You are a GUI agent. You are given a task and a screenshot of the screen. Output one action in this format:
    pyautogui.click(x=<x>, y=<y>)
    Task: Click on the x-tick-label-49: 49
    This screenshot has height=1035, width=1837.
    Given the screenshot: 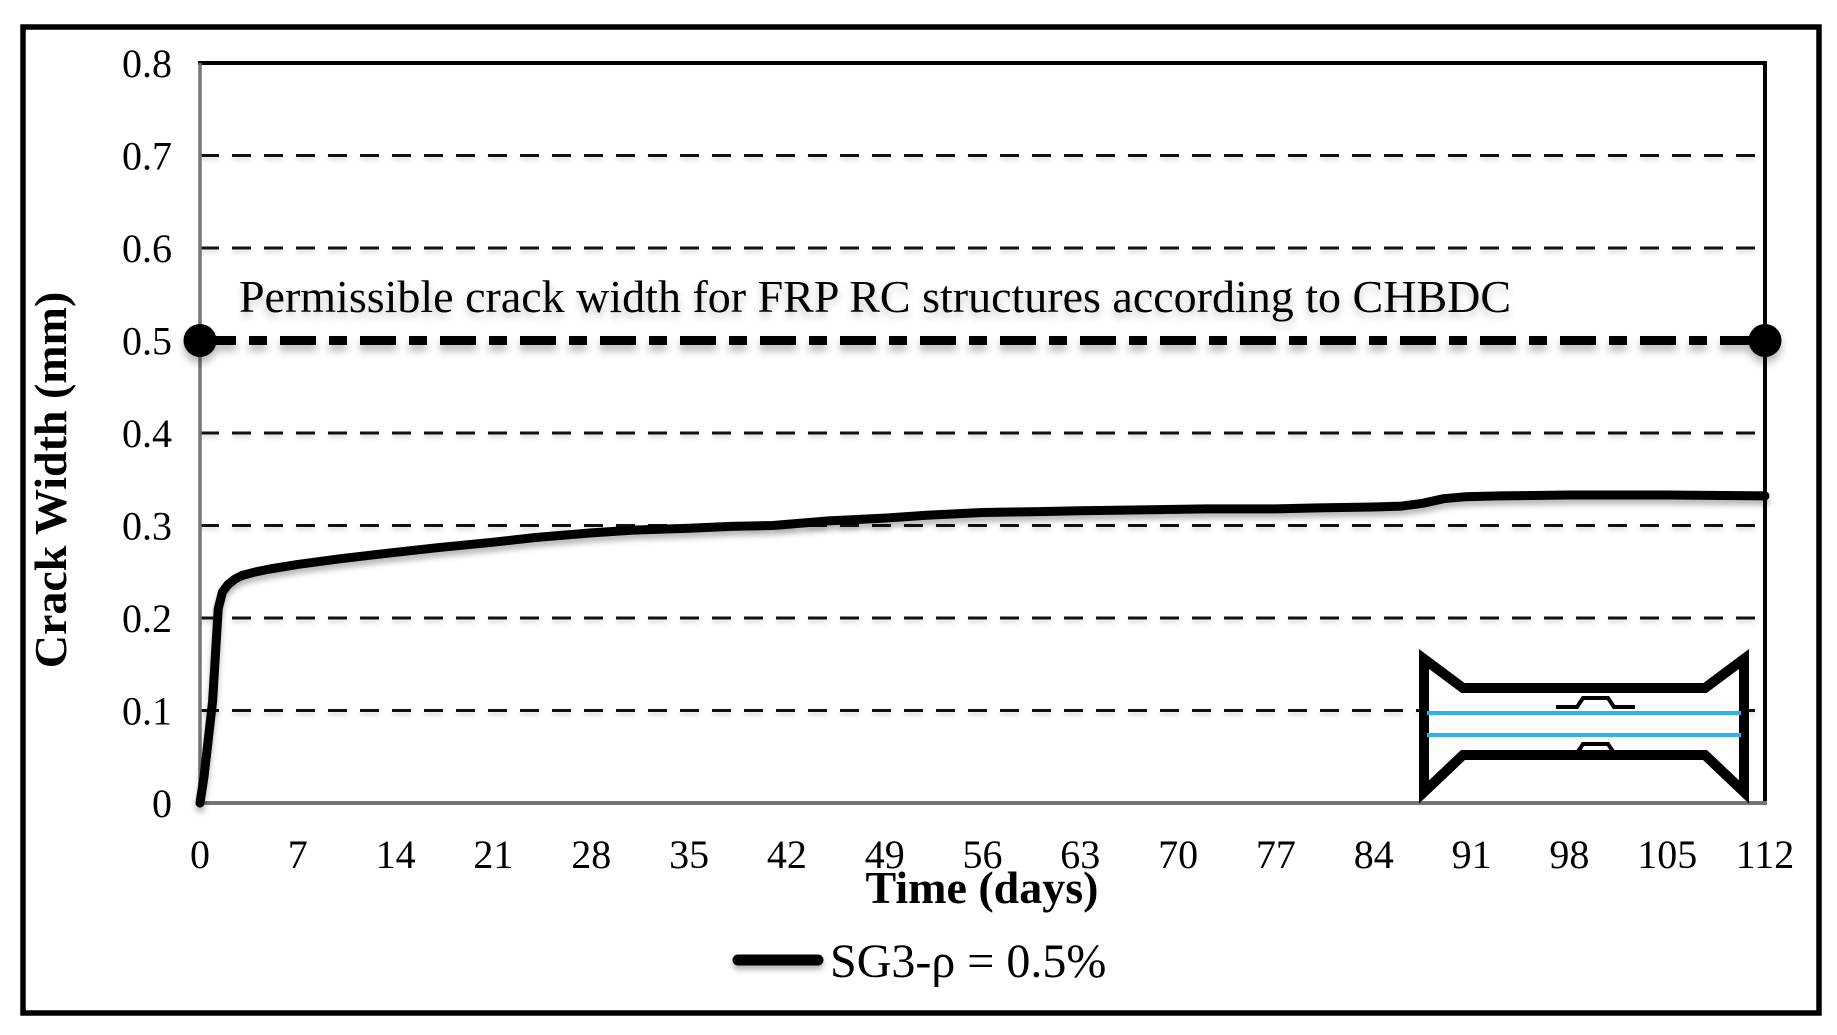 What is the action you would take?
    pyautogui.click(x=885, y=854)
    